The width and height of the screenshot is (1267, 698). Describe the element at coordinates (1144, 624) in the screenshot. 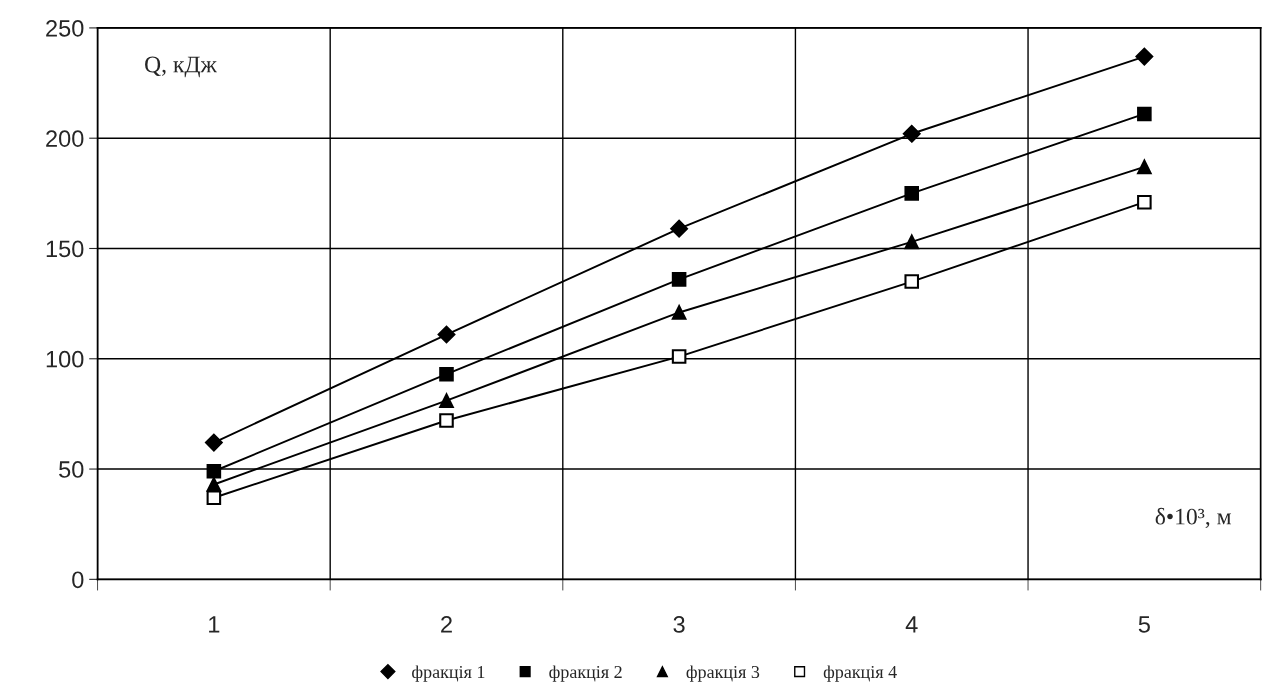

I see `x-tick-label: 5` at that location.